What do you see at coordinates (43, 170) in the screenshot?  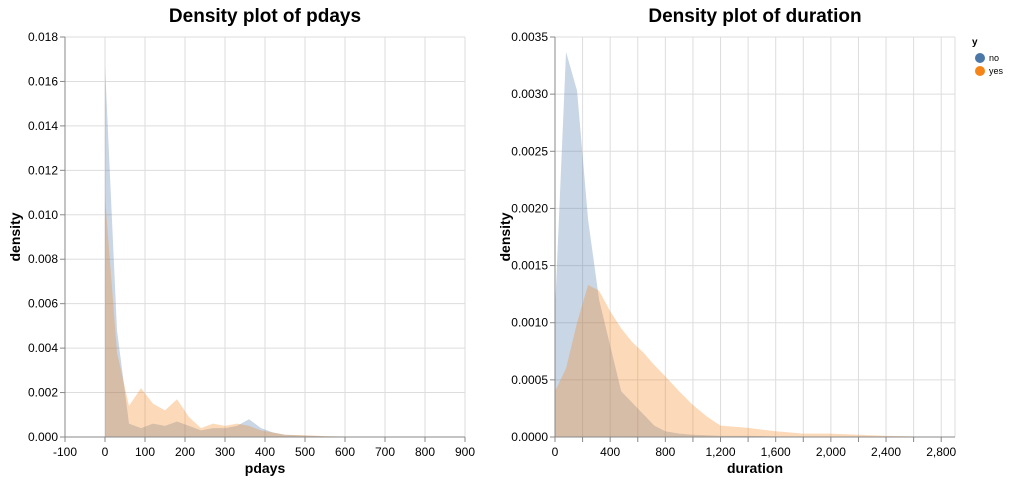 I see `pdays-y-tick-label: 0.012` at bounding box center [43, 170].